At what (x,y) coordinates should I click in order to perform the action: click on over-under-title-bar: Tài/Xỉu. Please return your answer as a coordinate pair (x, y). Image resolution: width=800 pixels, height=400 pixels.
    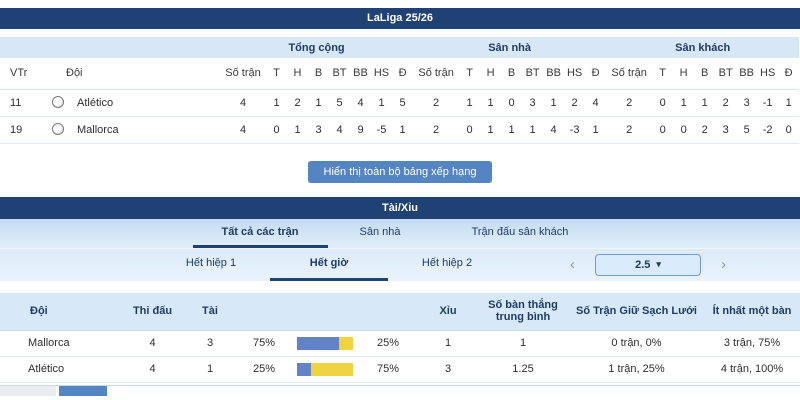
    Looking at the image, I should click on (400, 207).